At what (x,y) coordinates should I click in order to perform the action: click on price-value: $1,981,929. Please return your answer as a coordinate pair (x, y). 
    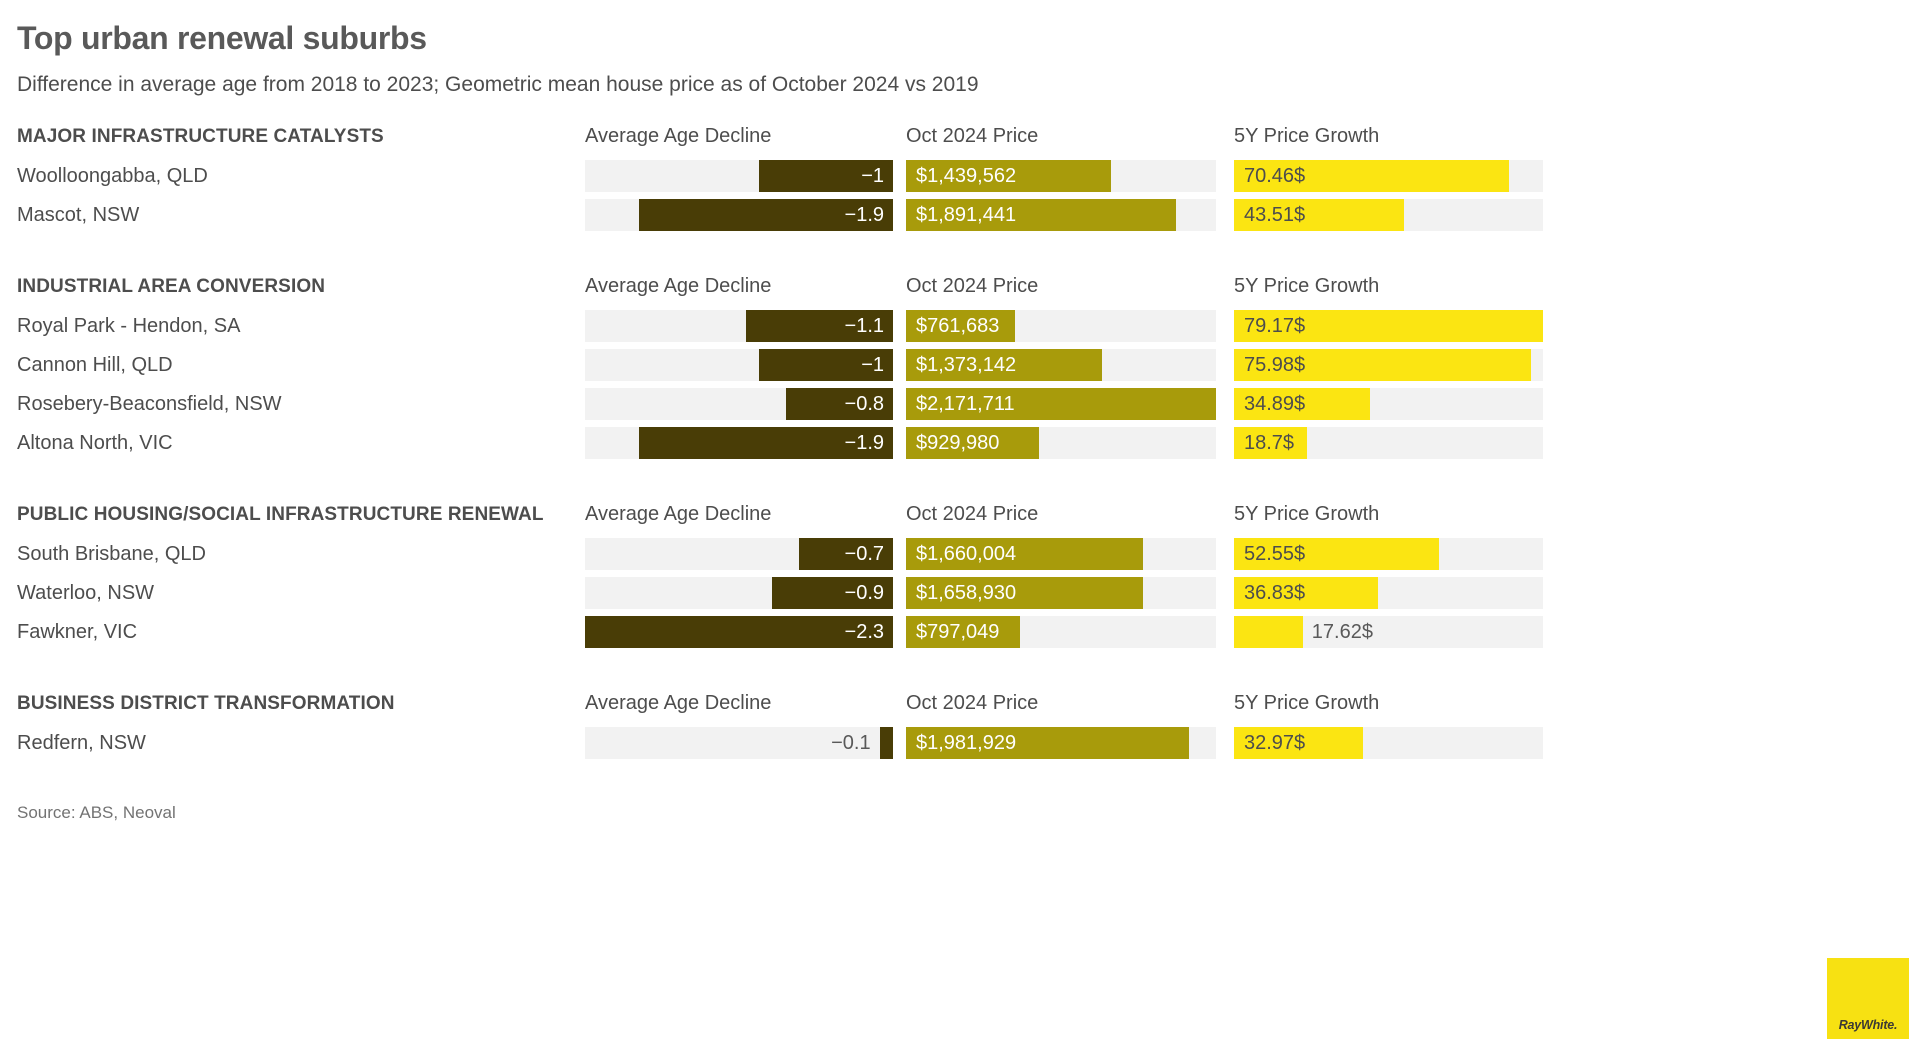
    Looking at the image, I should click on (966, 742).